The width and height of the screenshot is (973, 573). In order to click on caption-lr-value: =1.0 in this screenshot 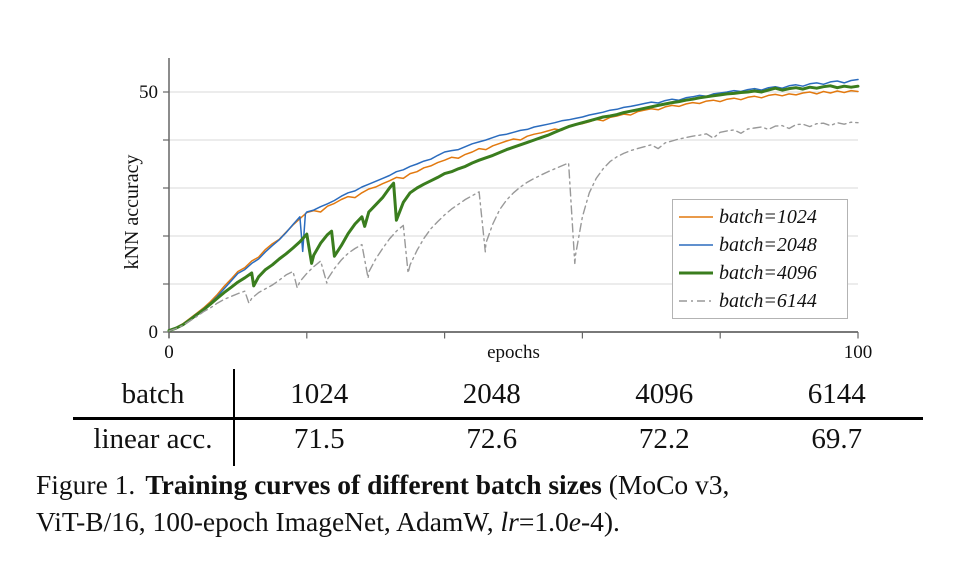, I will do `click(543, 521)`.